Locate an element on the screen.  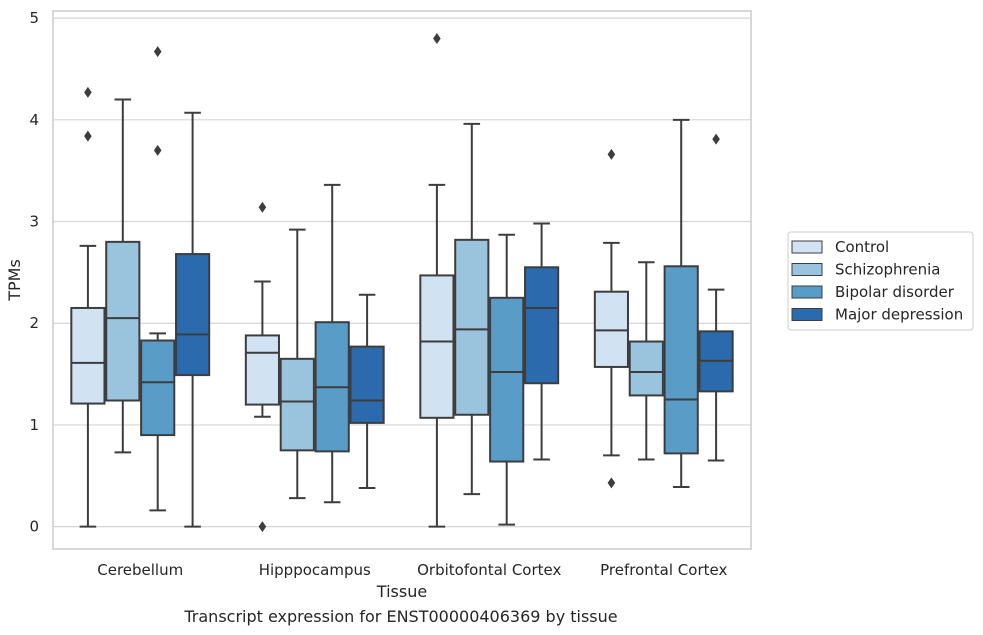
box-major-depression-cerebellum is located at coordinates (193, 319).